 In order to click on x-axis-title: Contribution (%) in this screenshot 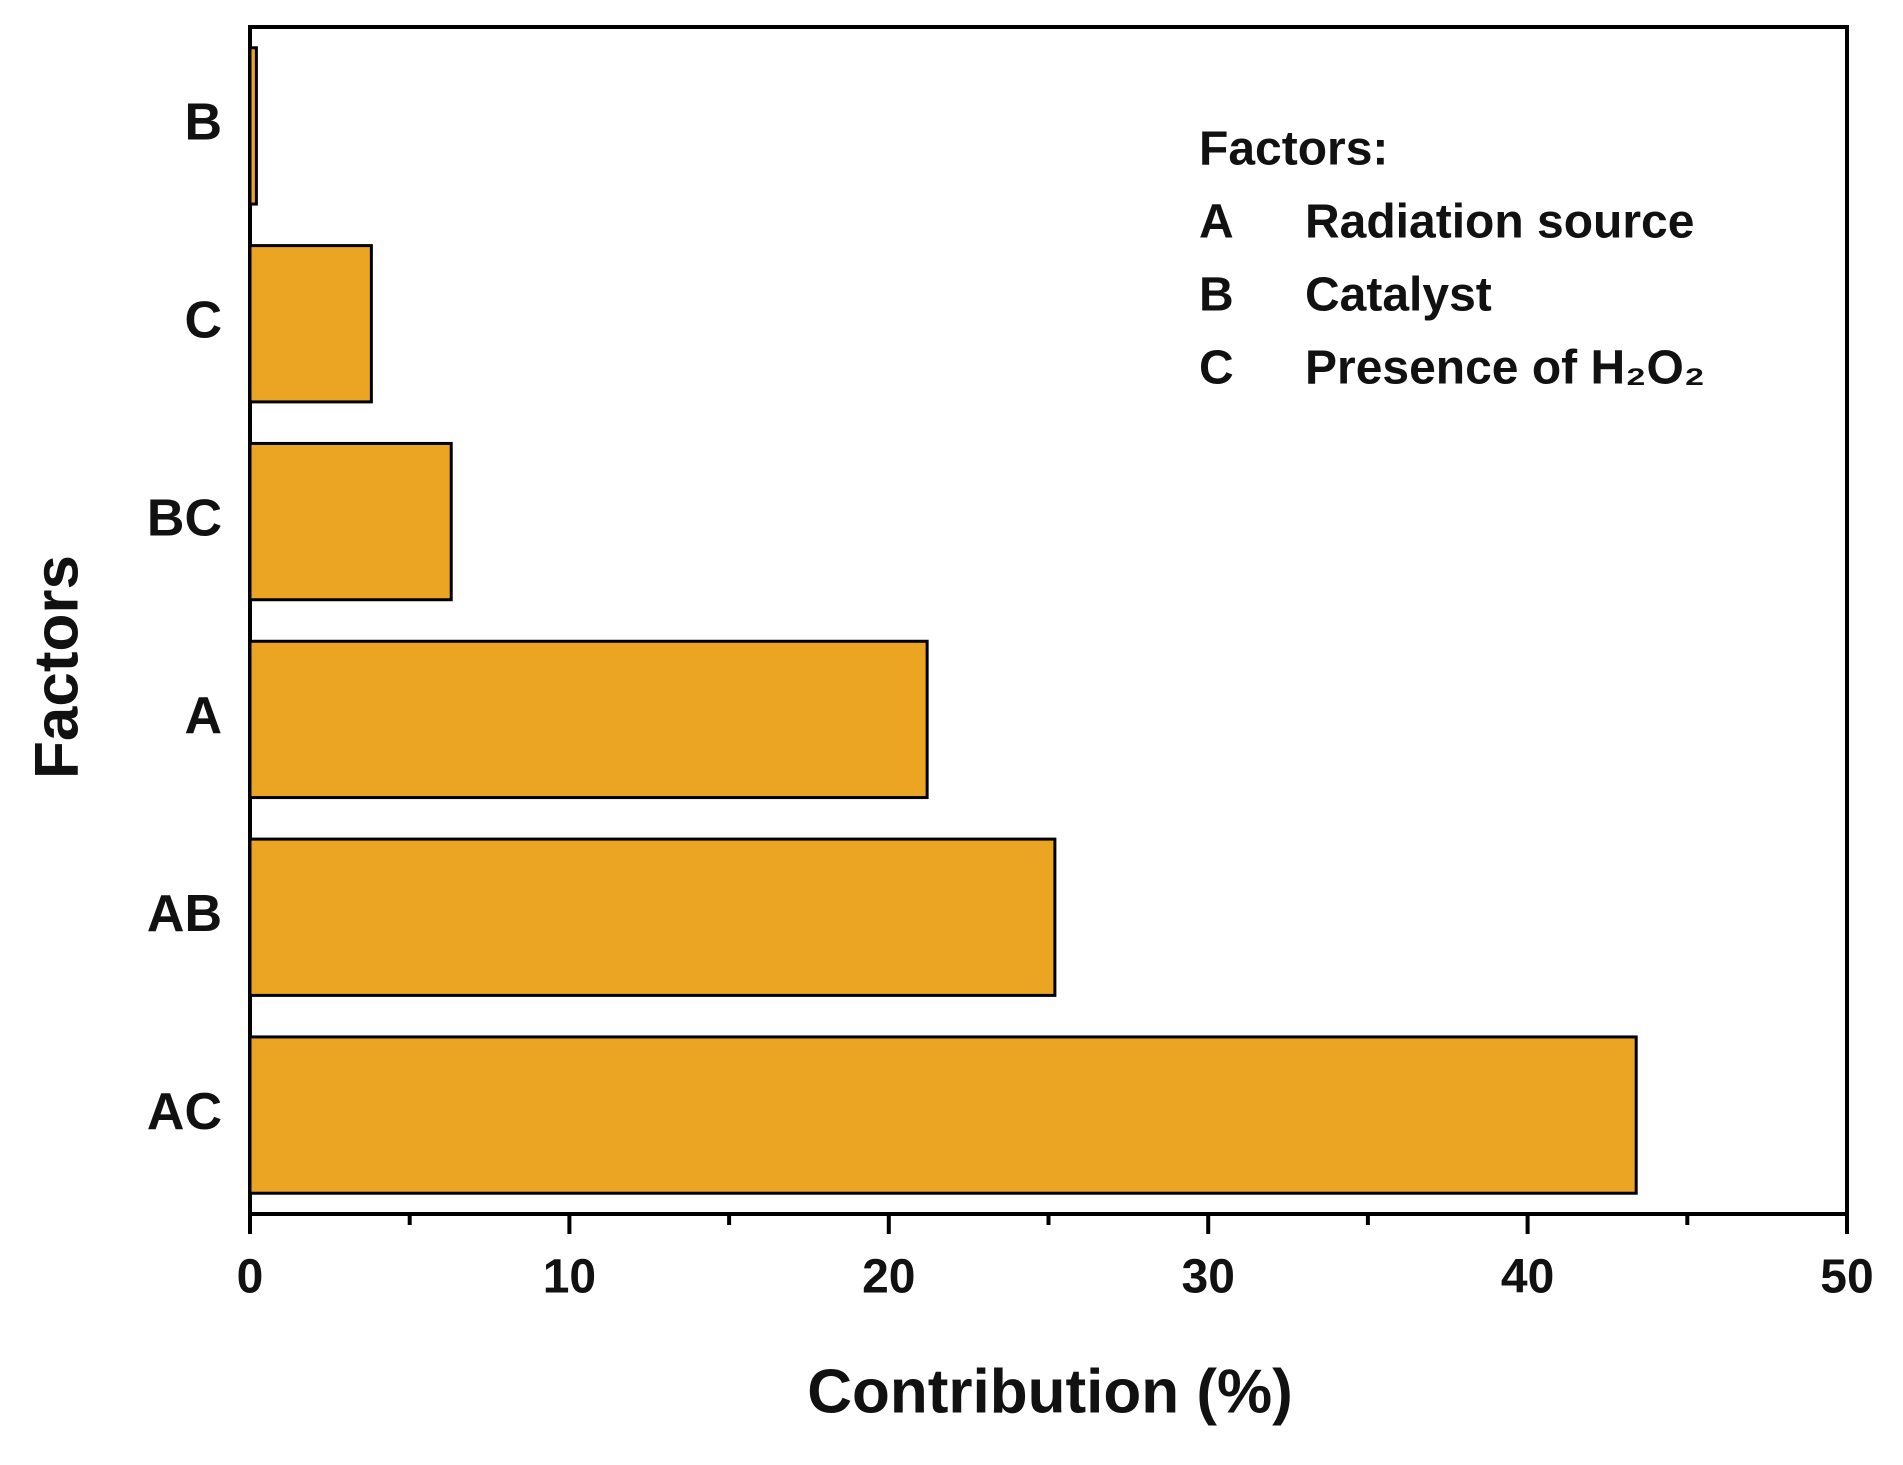, I will do `click(1050, 1391)`.